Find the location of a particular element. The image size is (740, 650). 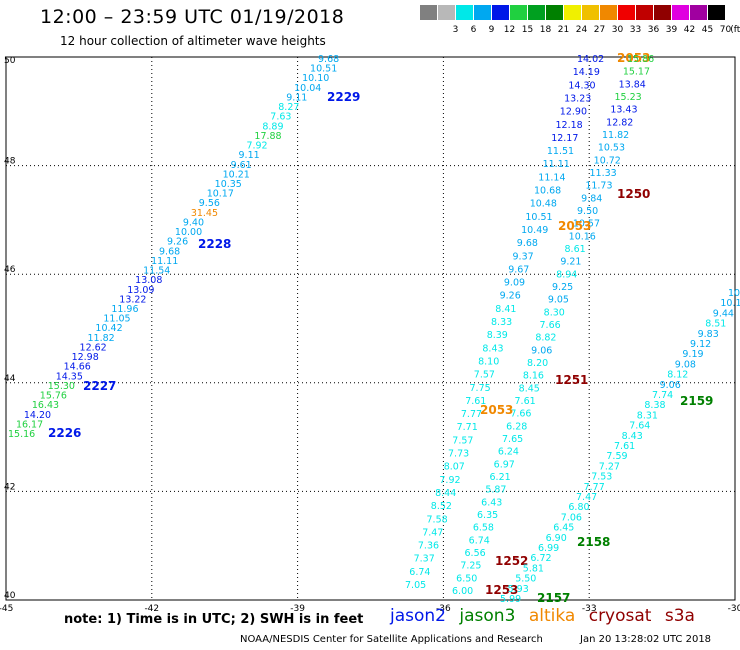

sat-s3a: s3a is located at coordinates (679, 616).